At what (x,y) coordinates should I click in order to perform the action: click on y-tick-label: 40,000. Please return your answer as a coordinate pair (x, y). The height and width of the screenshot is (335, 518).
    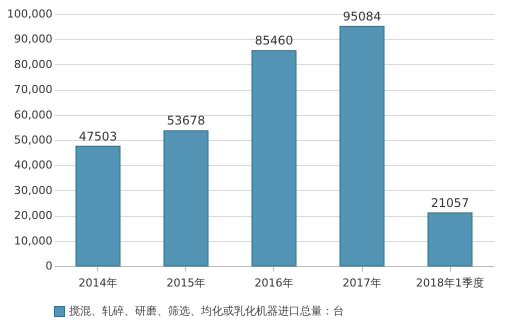
    Looking at the image, I should click on (33, 165).